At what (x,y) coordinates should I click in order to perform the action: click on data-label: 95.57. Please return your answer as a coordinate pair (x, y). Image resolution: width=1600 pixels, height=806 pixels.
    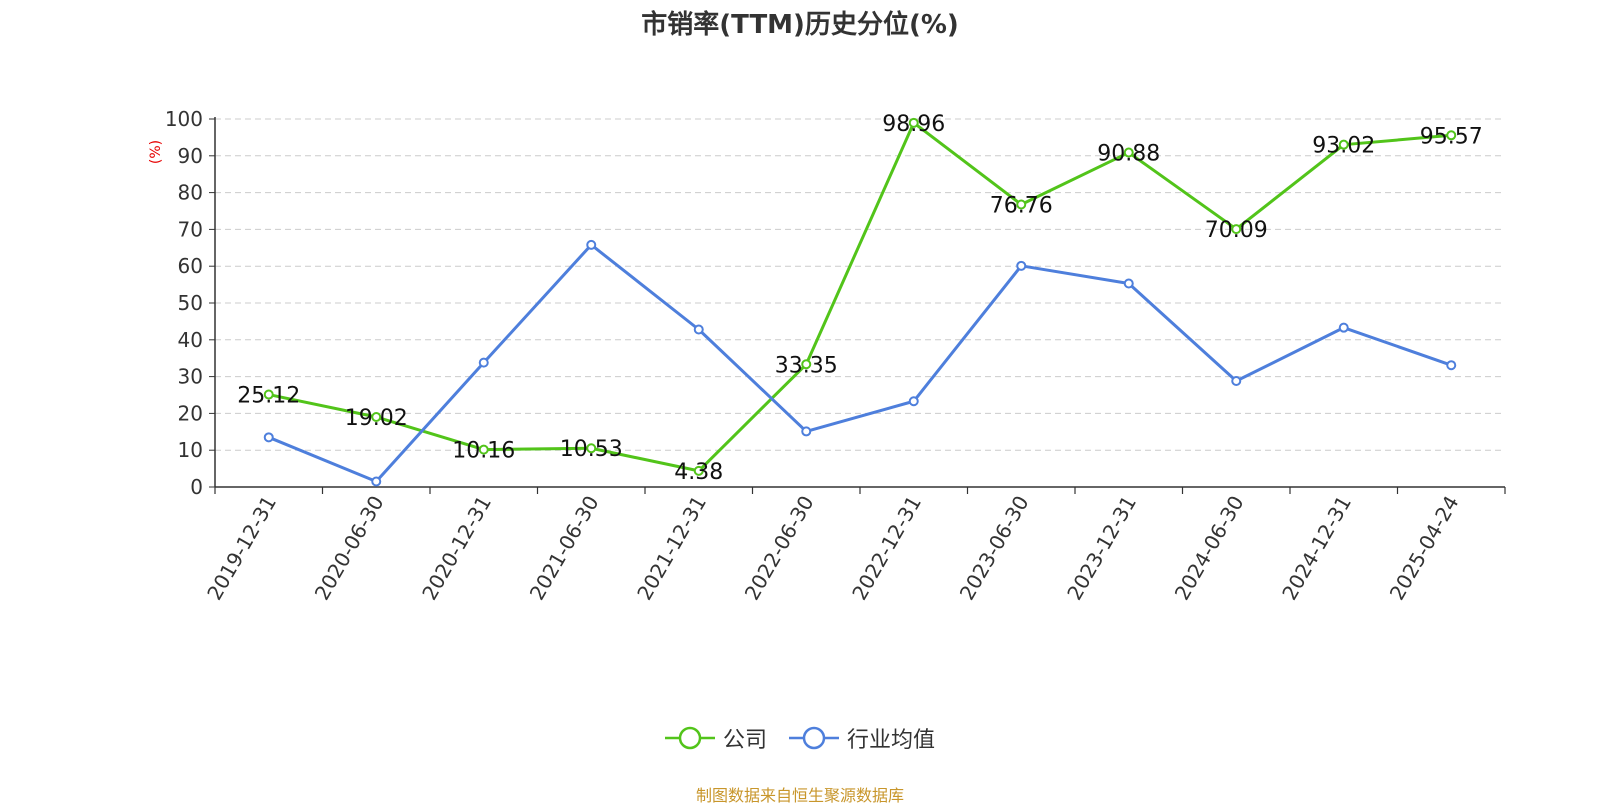
    Looking at the image, I should click on (1451, 136).